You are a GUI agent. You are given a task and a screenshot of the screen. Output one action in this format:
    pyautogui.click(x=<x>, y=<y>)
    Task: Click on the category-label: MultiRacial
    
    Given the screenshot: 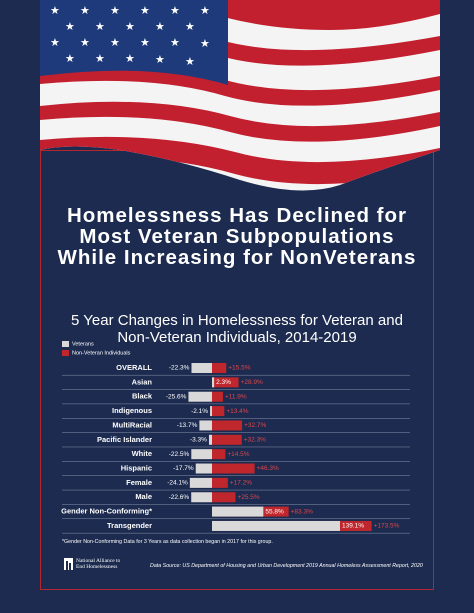 What is the action you would take?
    pyautogui.click(x=132, y=424)
    